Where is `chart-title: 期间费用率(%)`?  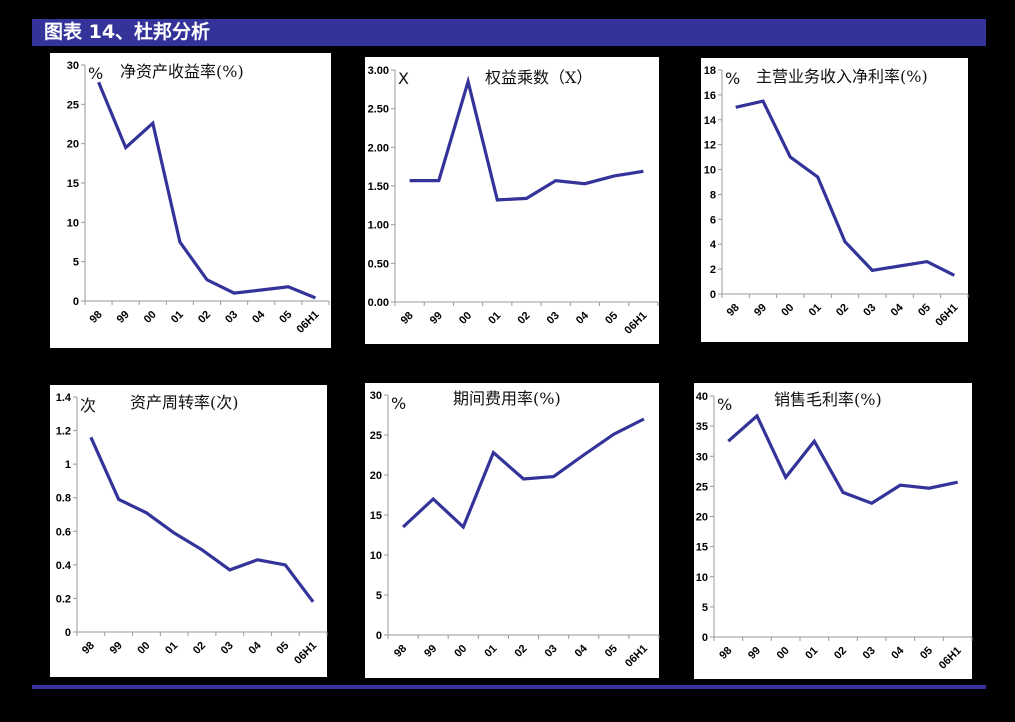
chart-title: 期间费用率(%) is located at coordinates (507, 398).